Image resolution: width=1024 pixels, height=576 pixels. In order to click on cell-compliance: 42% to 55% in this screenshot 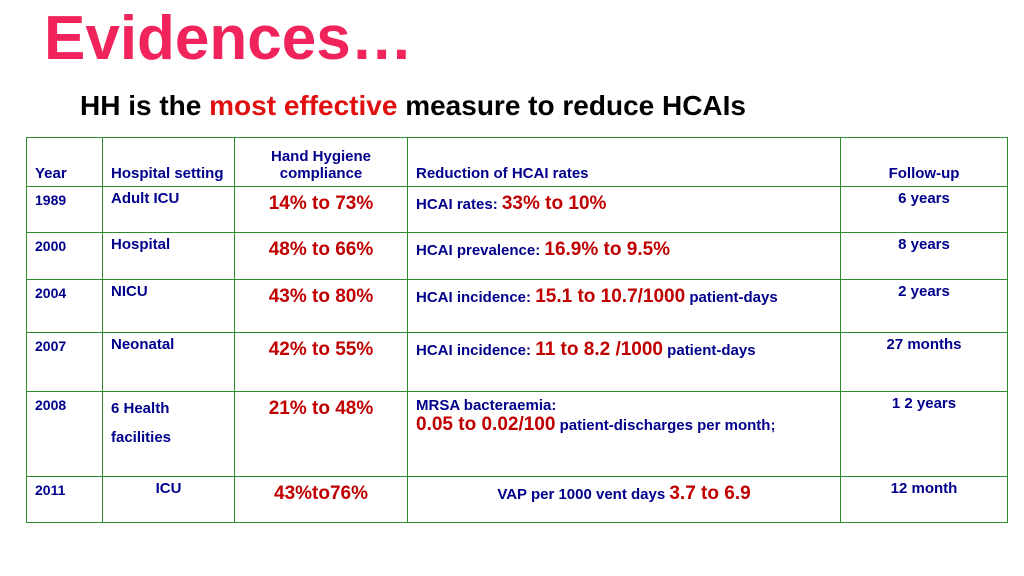, I will do `click(321, 362)`.